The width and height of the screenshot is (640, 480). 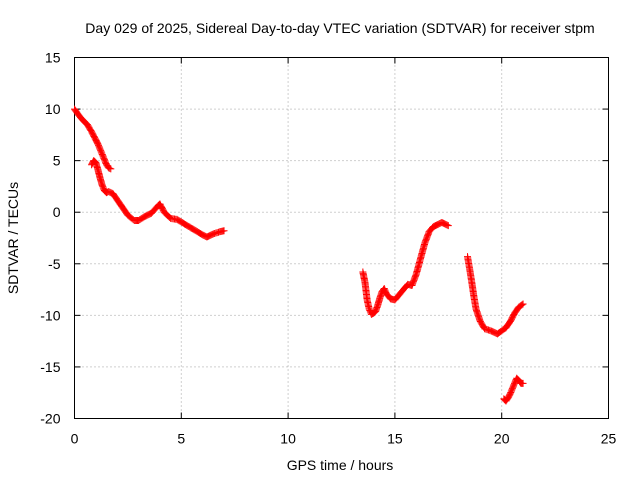 What do you see at coordinates (53, 58) in the screenshot?
I see `y-tick-label: 15` at bounding box center [53, 58].